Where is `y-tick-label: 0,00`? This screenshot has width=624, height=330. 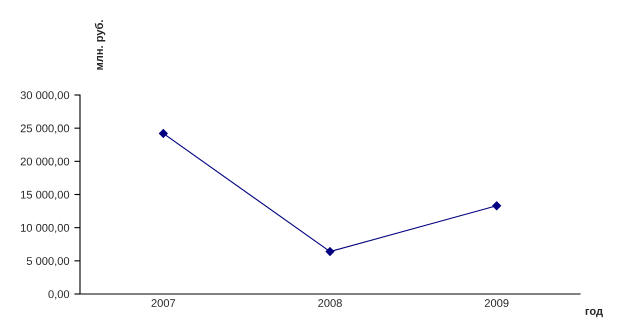
y-tick-label: 0,00 is located at coordinates (59, 295).